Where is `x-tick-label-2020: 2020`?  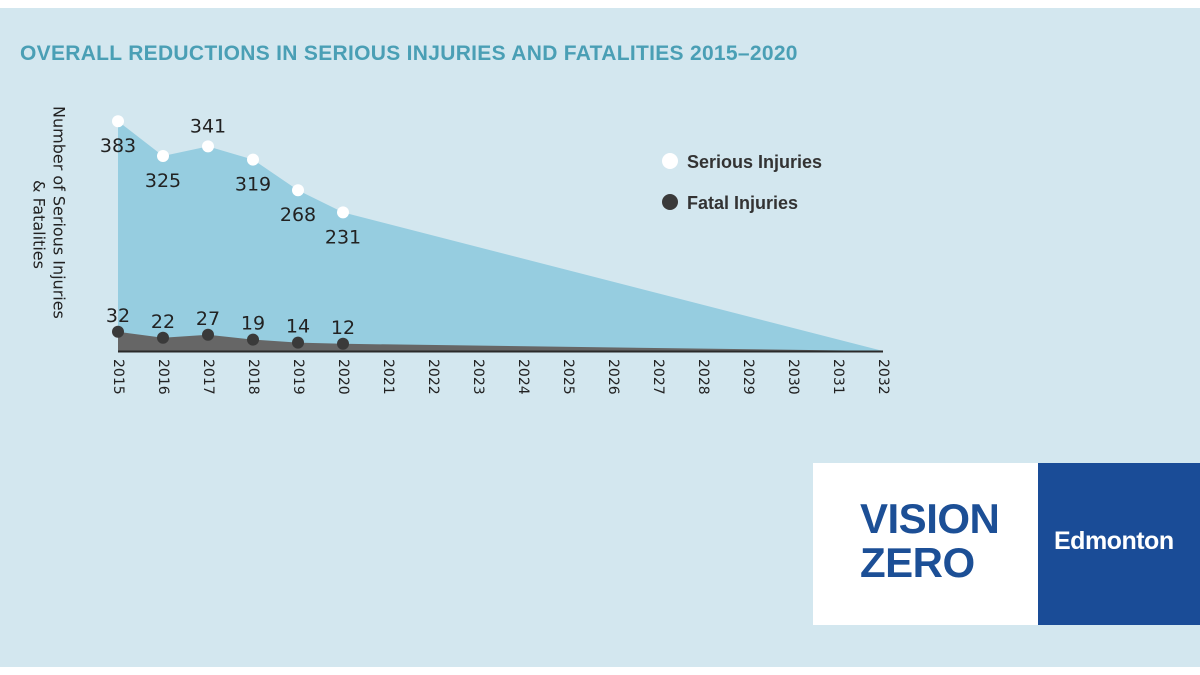
x-tick-label-2020: 2020 is located at coordinates (343, 377).